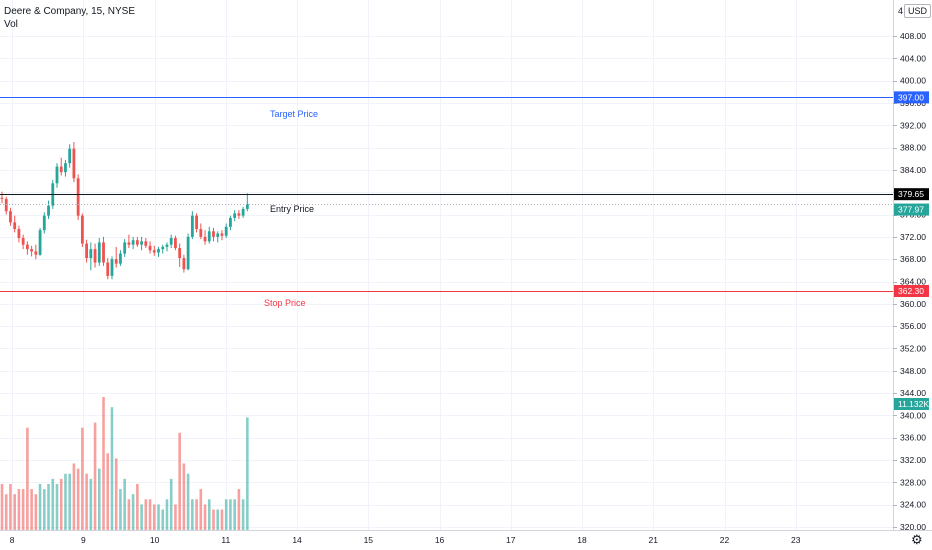  Describe the element at coordinates (725, 540) in the screenshot. I see `x-tick-label: 22` at that location.